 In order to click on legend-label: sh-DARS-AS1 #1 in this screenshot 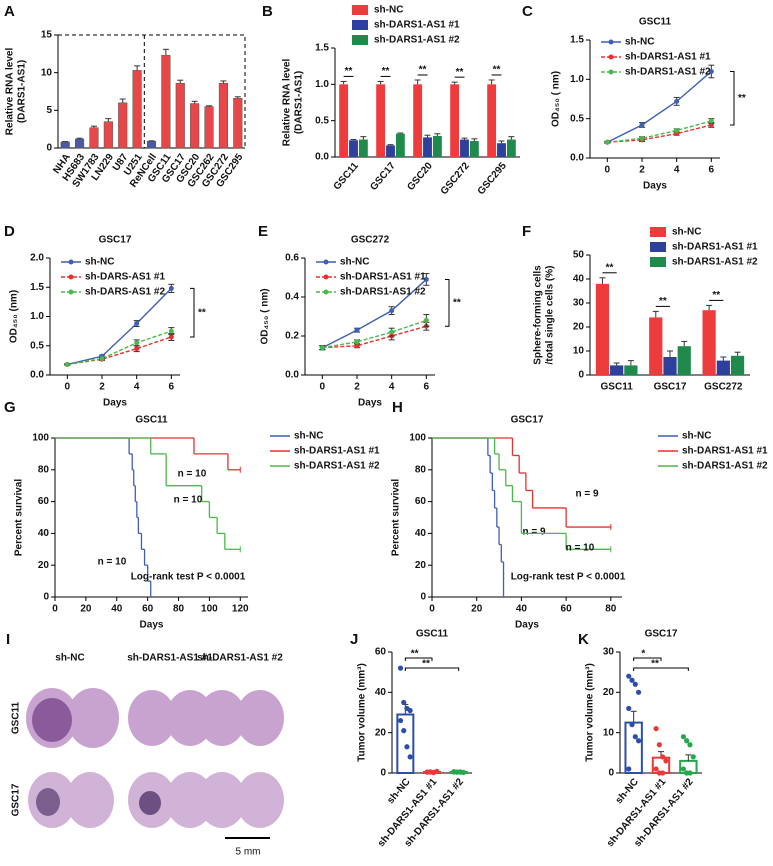, I will do `click(125, 277)`.